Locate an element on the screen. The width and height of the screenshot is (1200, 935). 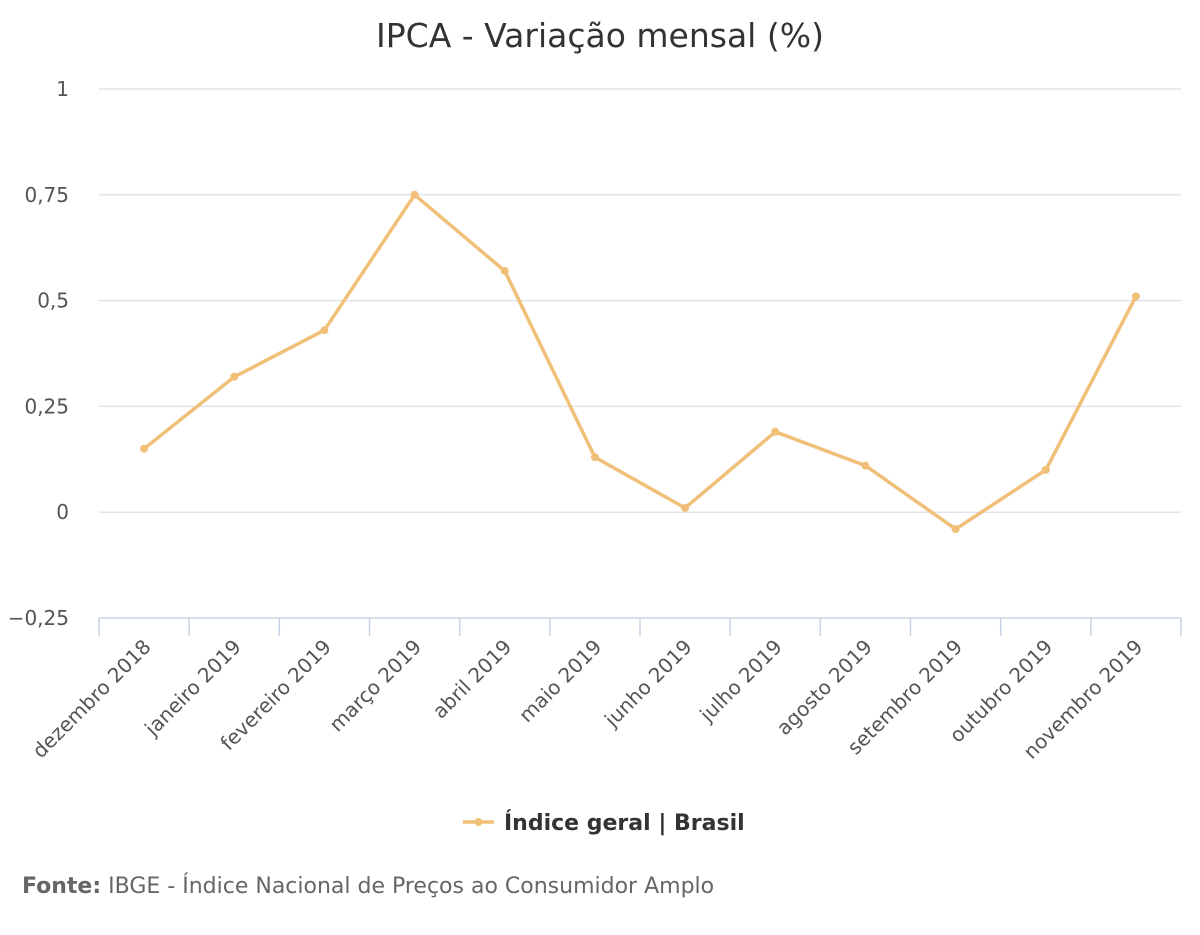
source-label: Fonte: is located at coordinates (62, 886).